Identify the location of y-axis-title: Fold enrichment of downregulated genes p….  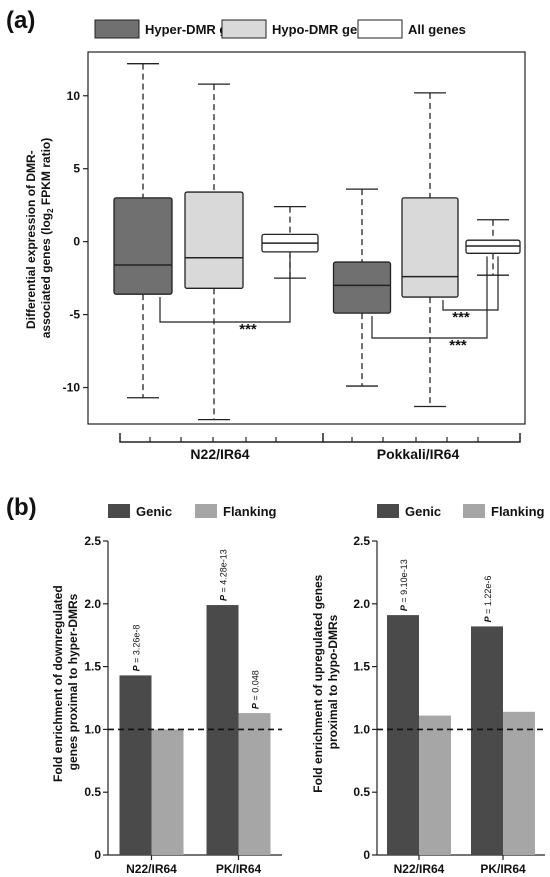
(65, 682).